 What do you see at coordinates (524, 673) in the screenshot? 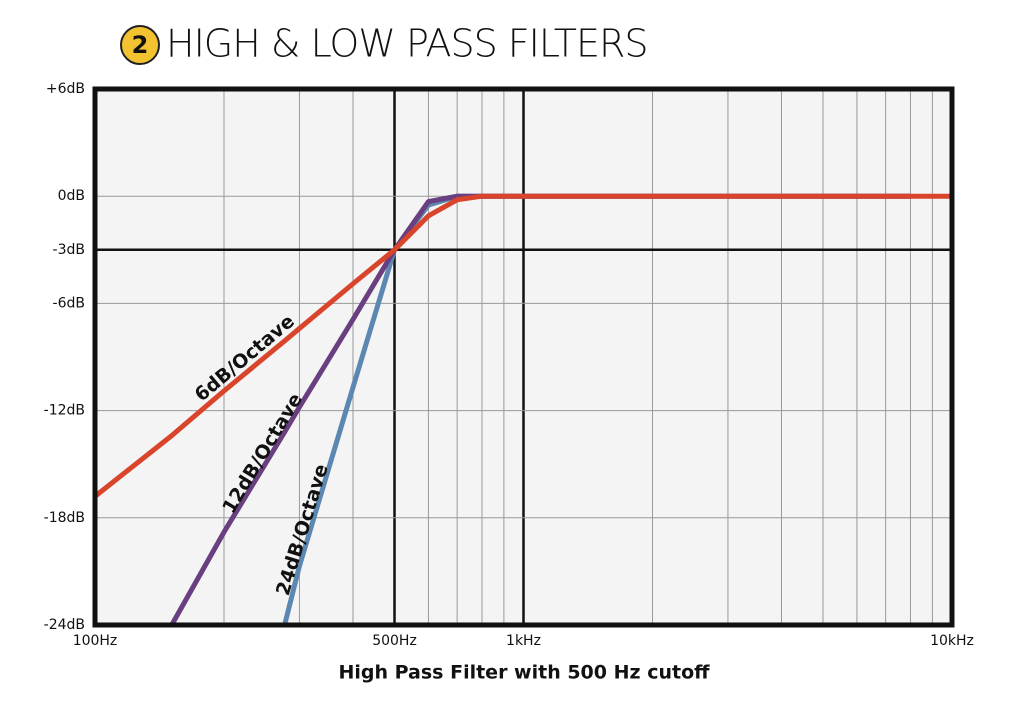
I see `x-axis-label: High Pass Filter with 500 Hz cutoff` at bounding box center [524, 673].